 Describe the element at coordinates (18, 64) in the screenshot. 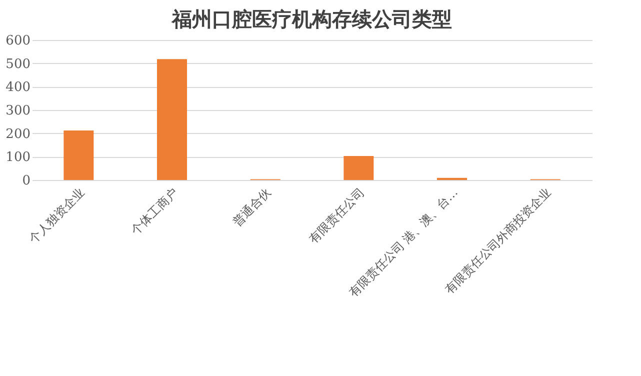

I see `y-tick-label: 500` at that location.